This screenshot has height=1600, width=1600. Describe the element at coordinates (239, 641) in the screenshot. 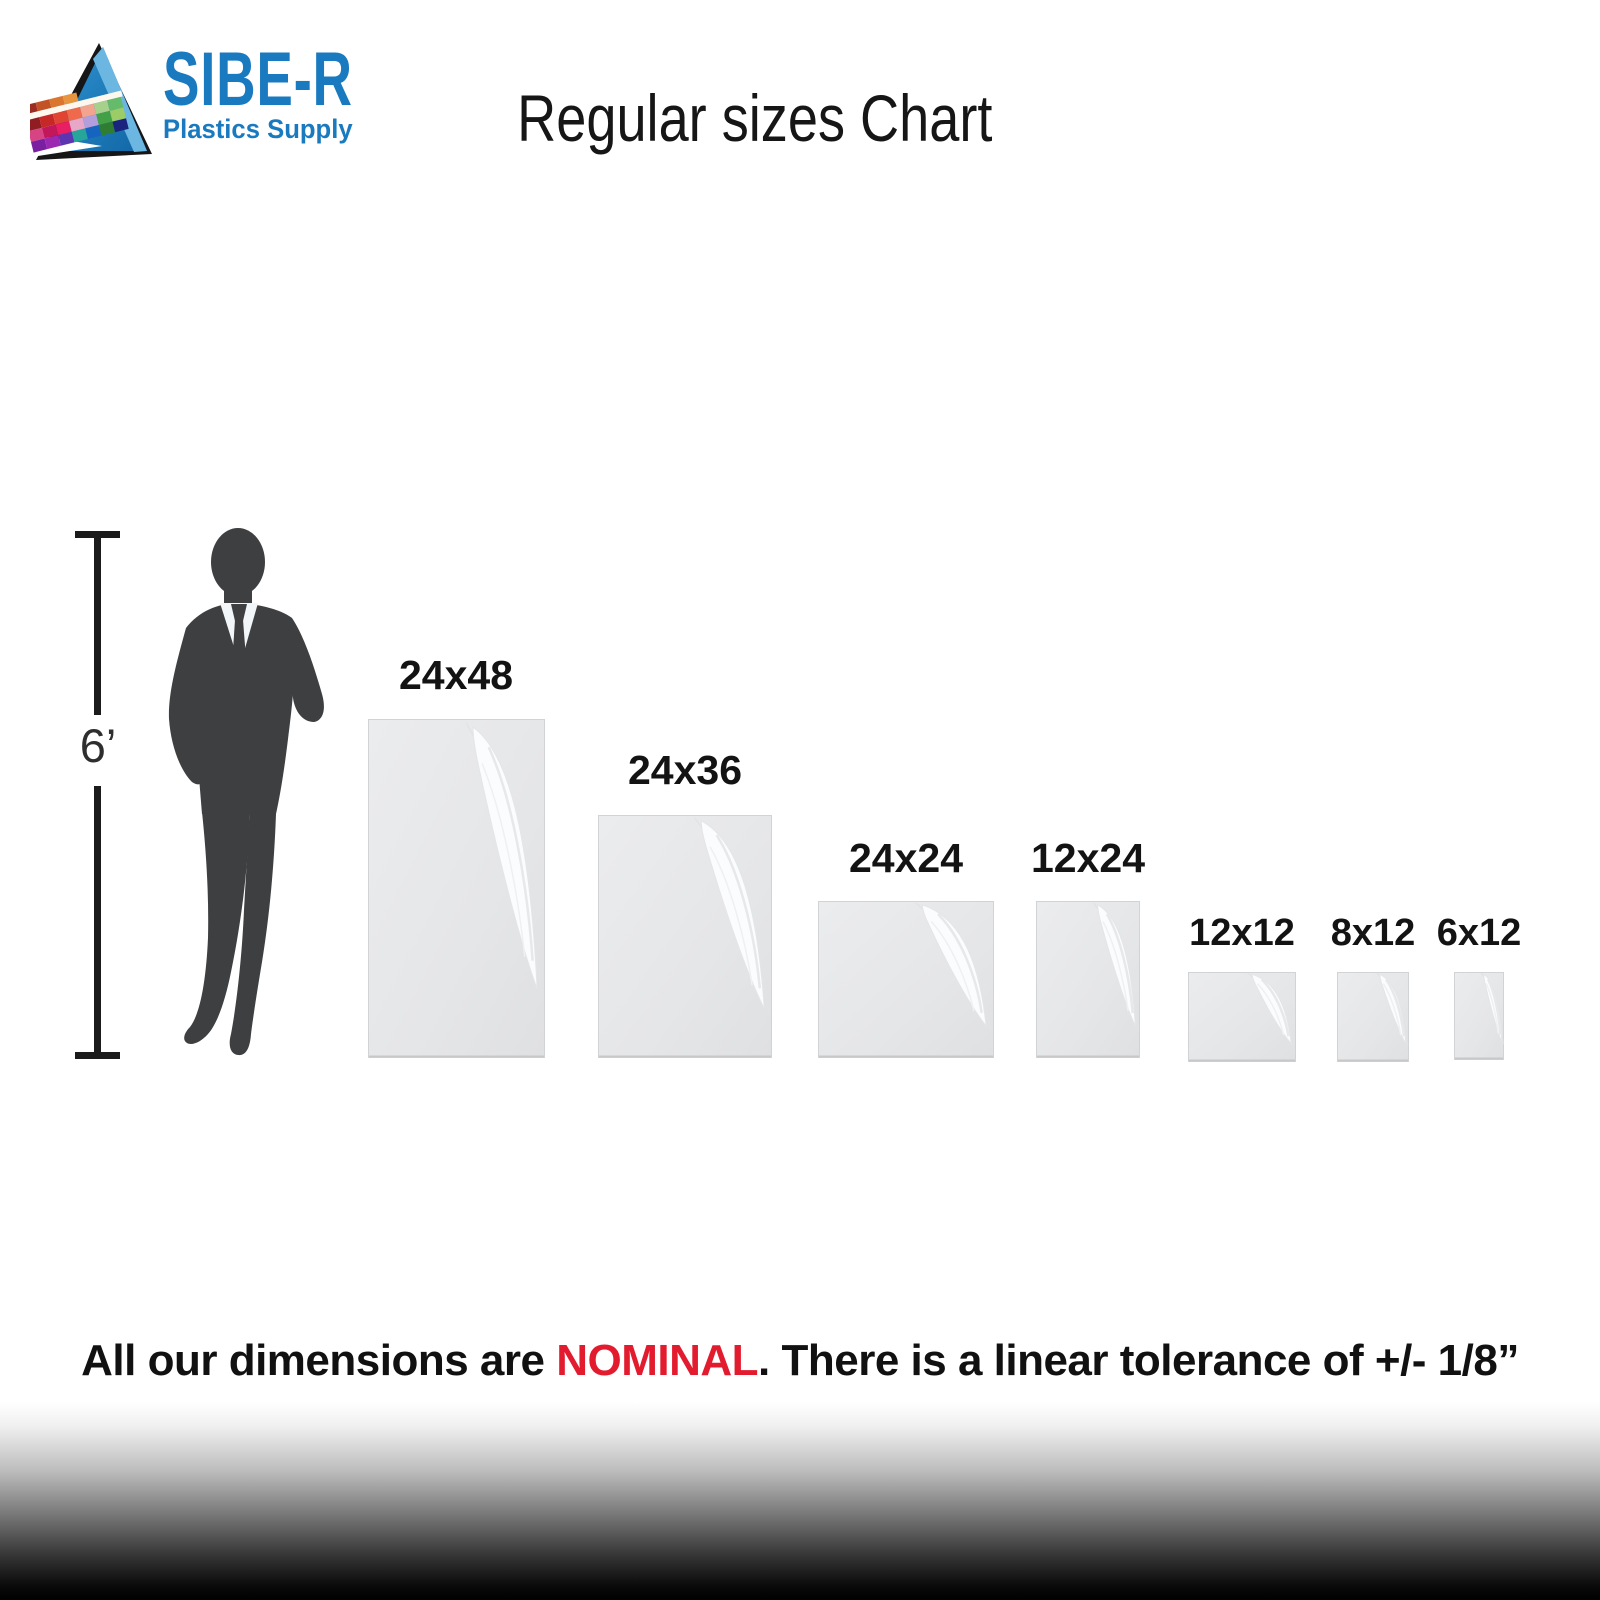

I see `tie` at that location.